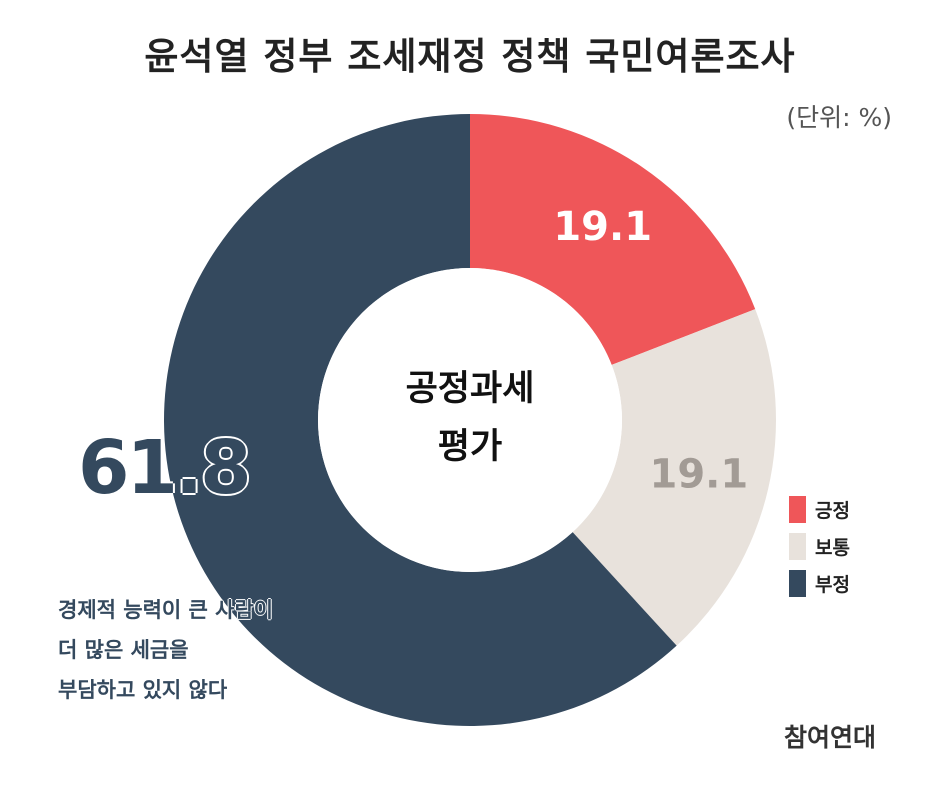  What do you see at coordinates (602, 227) in the screenshot?
I see `value-label-positive: 19.1` at bounding box center [602, 227].